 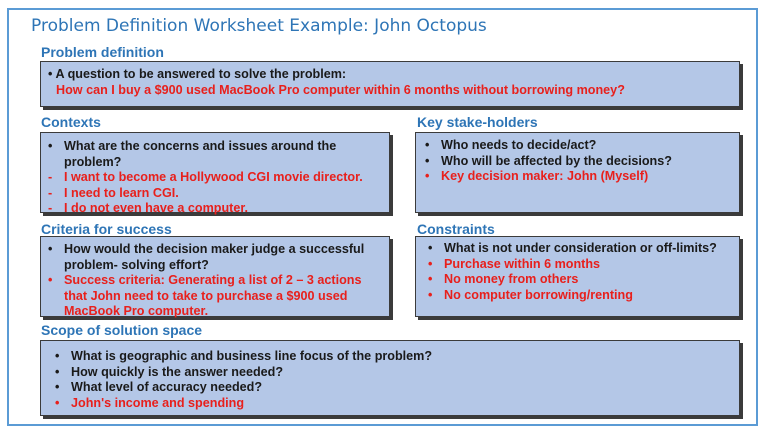 What do you see at coordinates (71, 122) in the screenshot?
I see `contexts-heading: Contexts` at bounding box center [71, 122].